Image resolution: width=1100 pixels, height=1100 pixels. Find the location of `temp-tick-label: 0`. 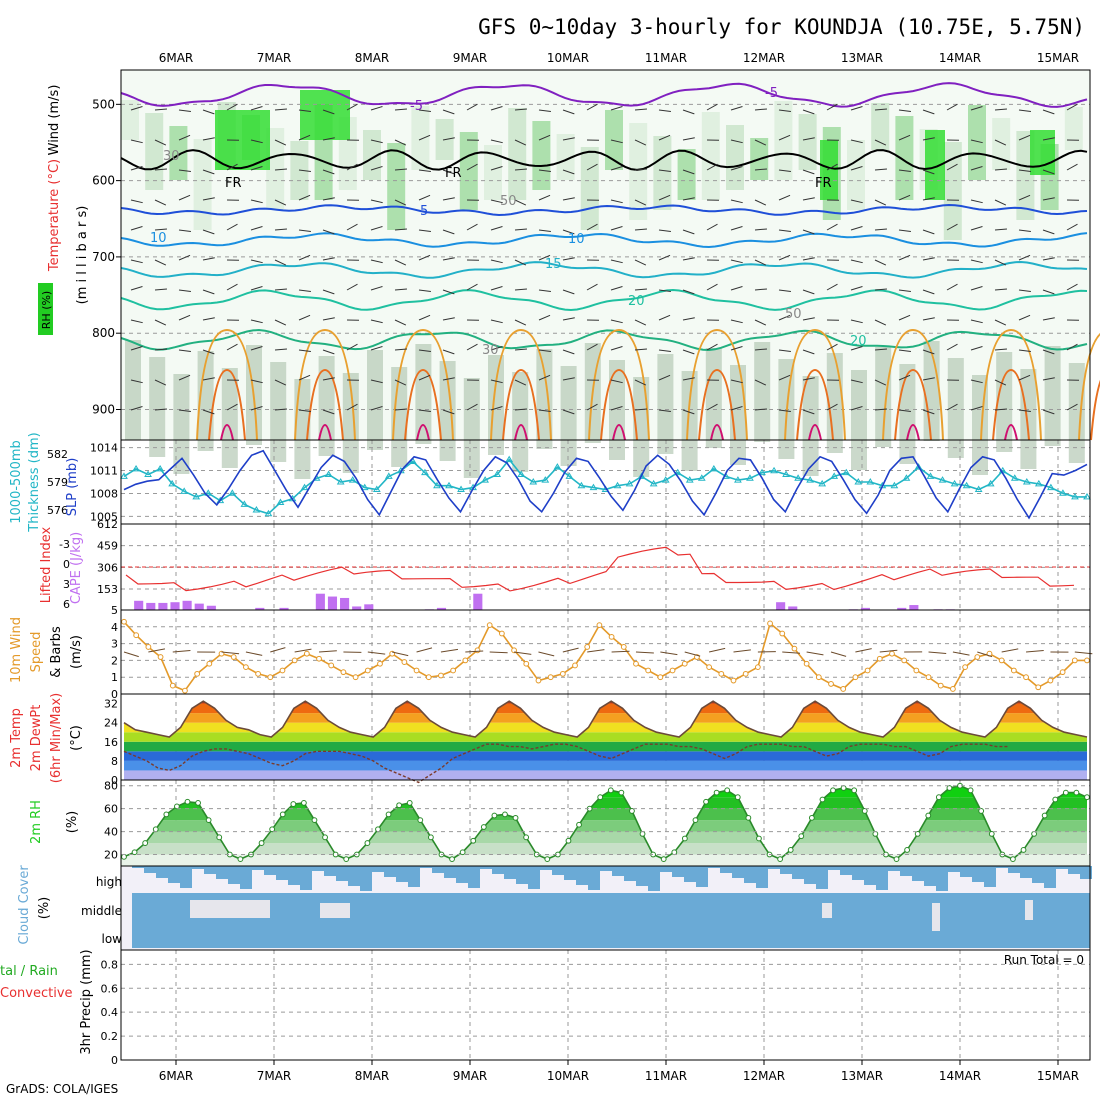

temp-tick-label: 0 is located at coordinates (114, 780).